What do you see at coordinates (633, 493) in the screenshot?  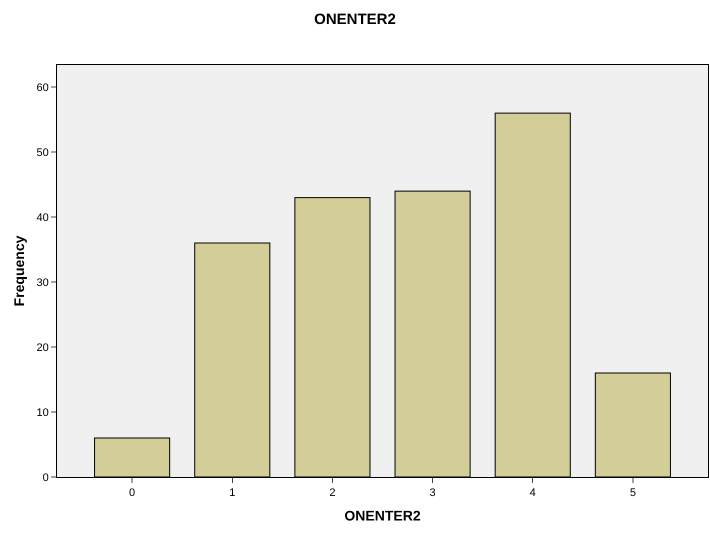 I see `x-tick-label: 5` at bounding box center [633, 493].